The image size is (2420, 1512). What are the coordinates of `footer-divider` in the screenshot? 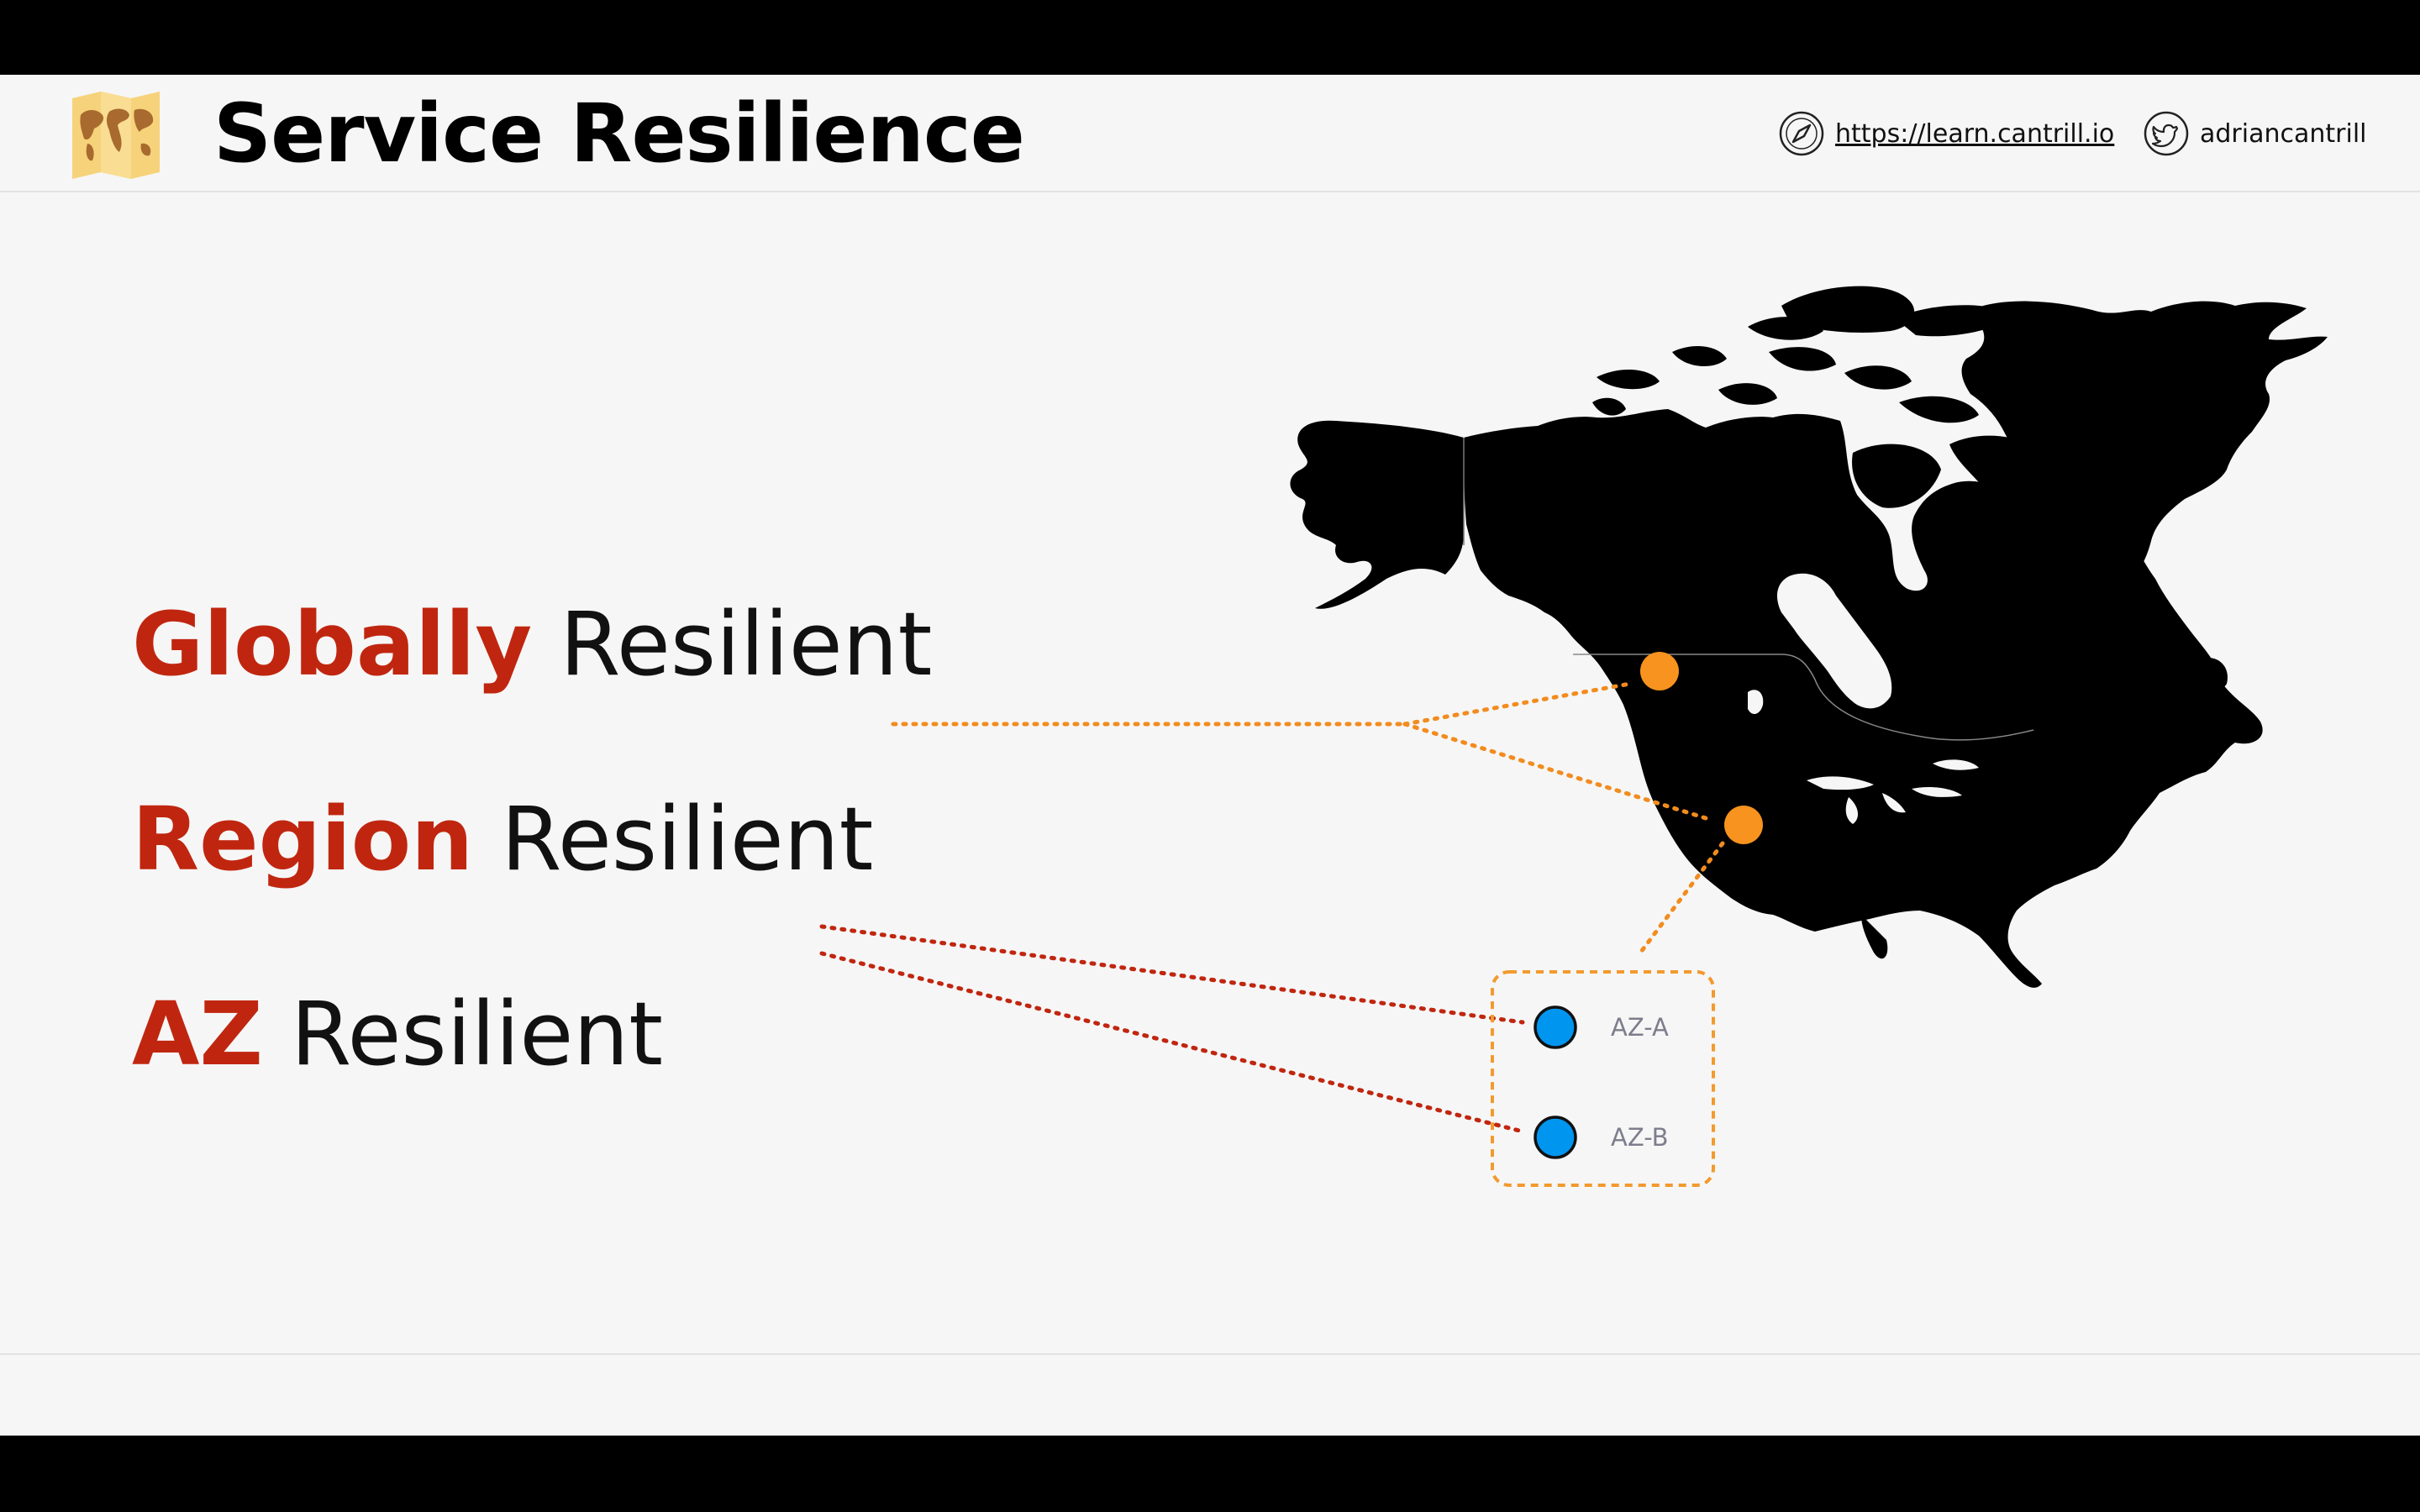 It's located at (1210, 1354).